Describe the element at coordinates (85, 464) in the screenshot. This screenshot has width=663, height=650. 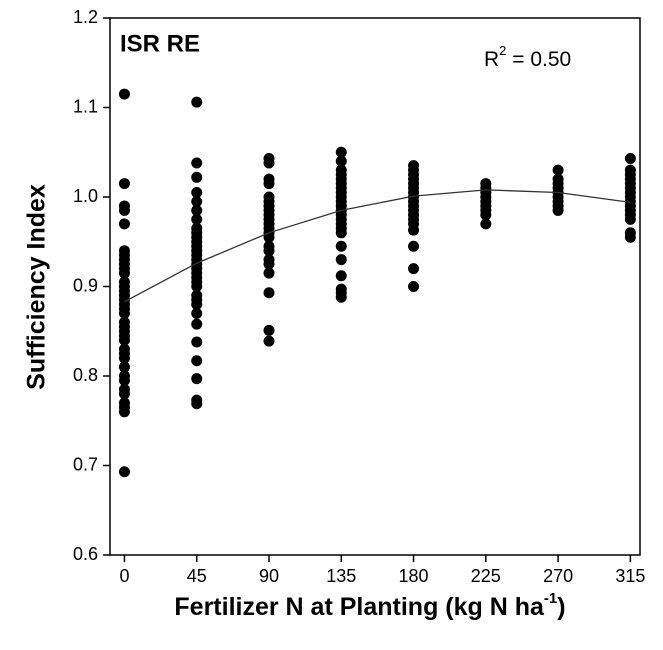
I see `y-tick-label: 0.7` at that location.